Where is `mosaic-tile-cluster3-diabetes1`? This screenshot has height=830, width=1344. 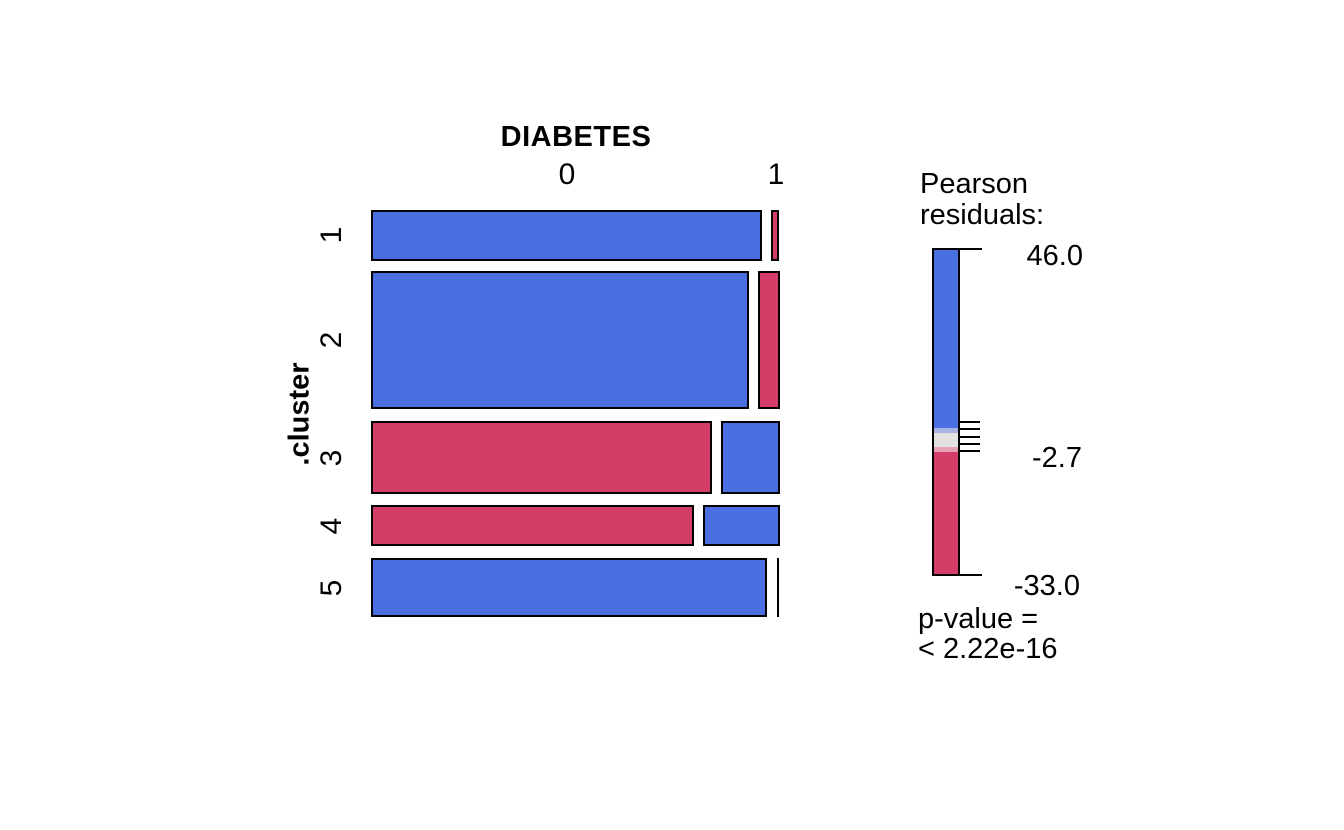 mosaic-tile-cluster3-diabetes1 is located at coordinates (750, 457).